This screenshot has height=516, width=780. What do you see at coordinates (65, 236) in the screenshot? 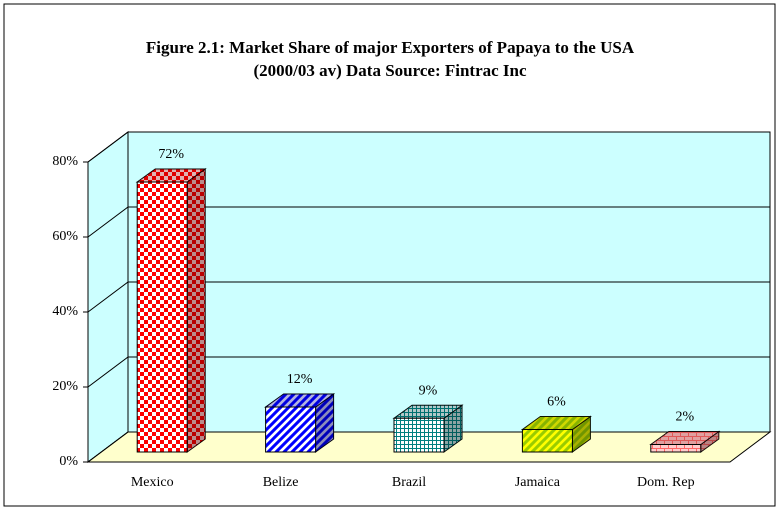
I see `y-tick-label: 60%` at bounding box center [65, 236].